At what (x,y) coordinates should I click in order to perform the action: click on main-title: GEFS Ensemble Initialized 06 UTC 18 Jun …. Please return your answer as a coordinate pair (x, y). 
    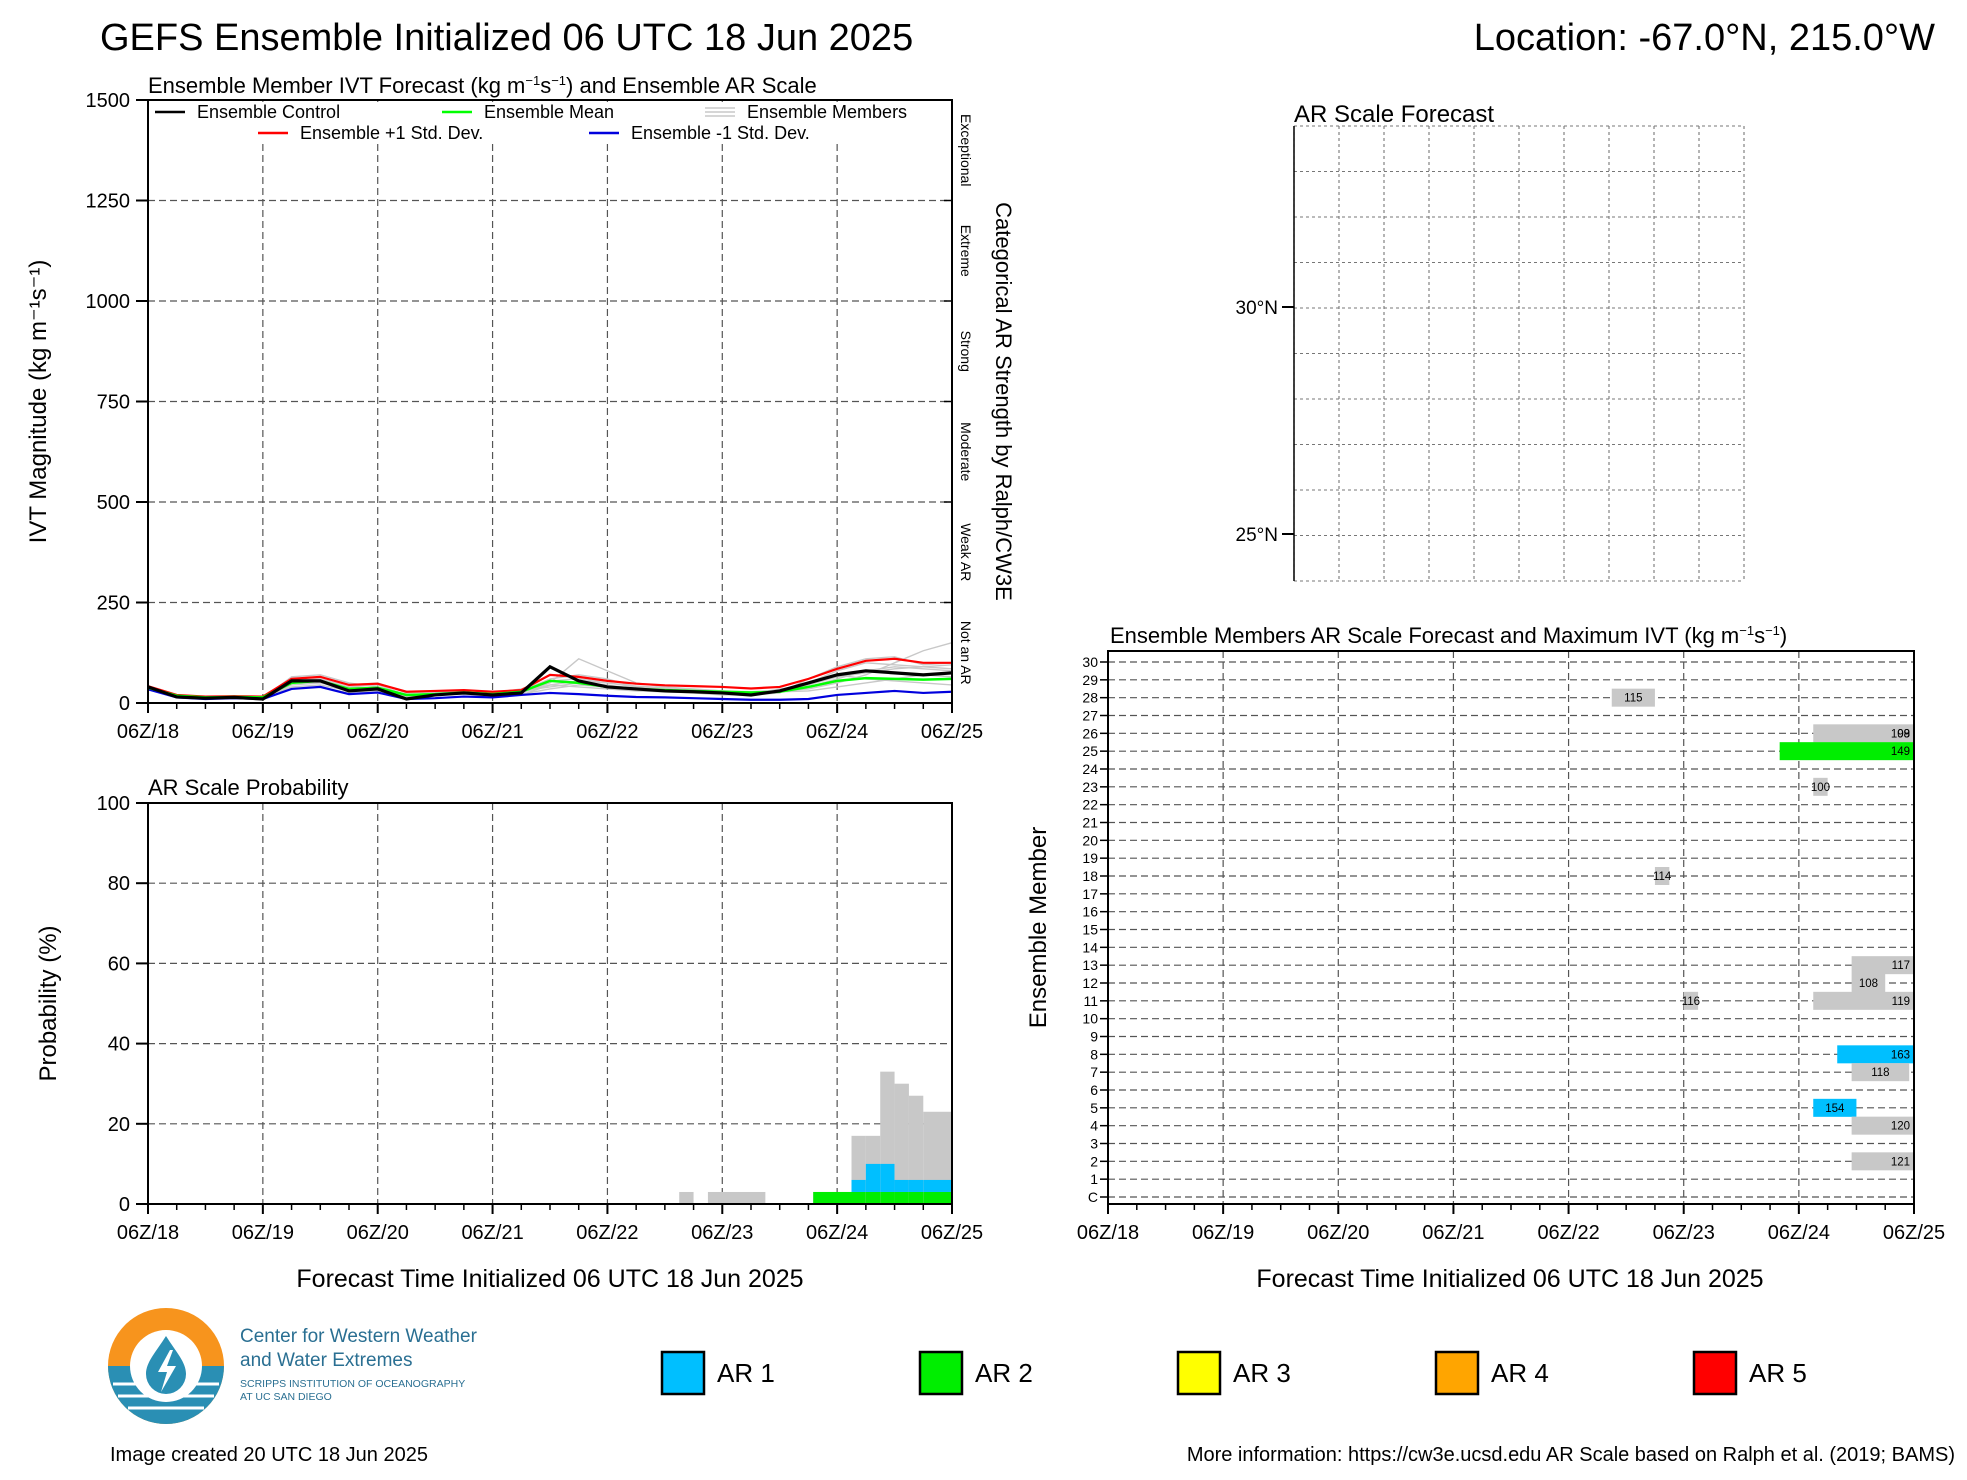
    Looking at the image, I should click on (506, 38).